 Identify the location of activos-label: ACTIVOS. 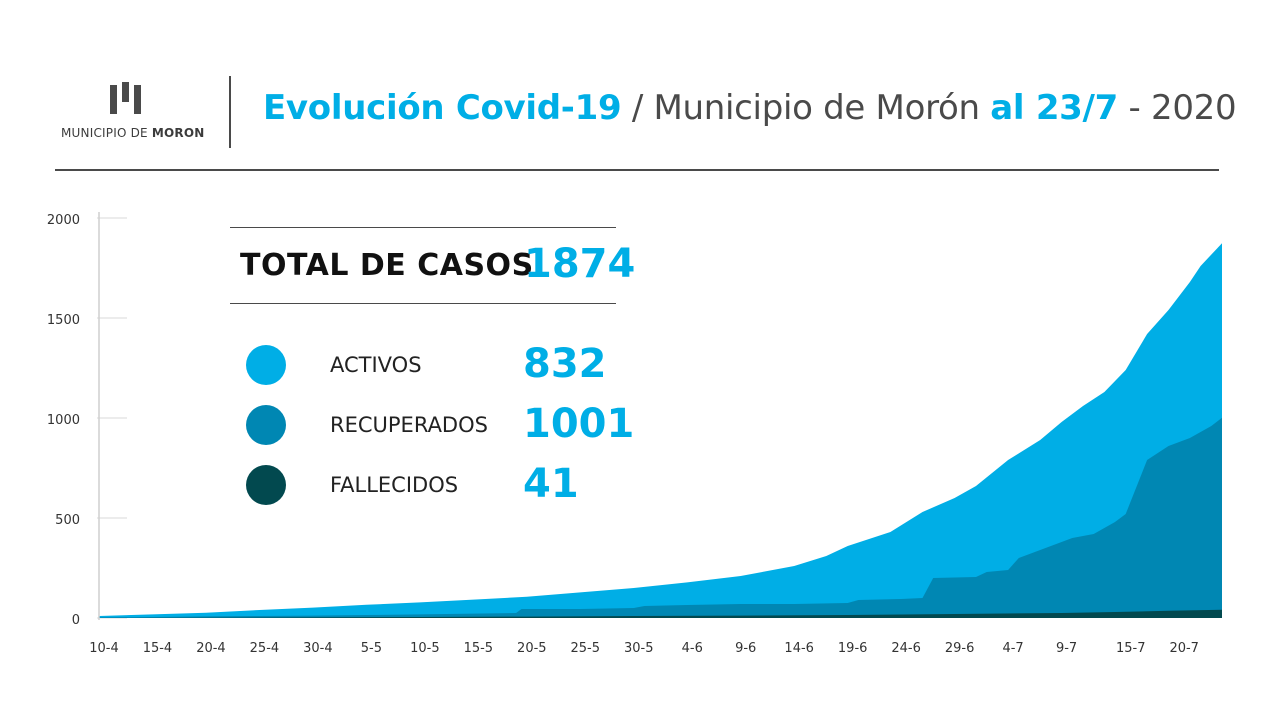
(376, 365).